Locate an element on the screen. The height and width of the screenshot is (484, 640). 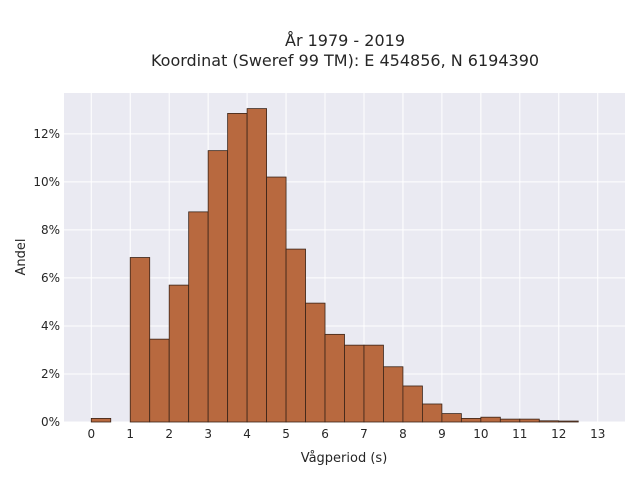
y-tick-label: 0% is located at coordinates (50, 422).